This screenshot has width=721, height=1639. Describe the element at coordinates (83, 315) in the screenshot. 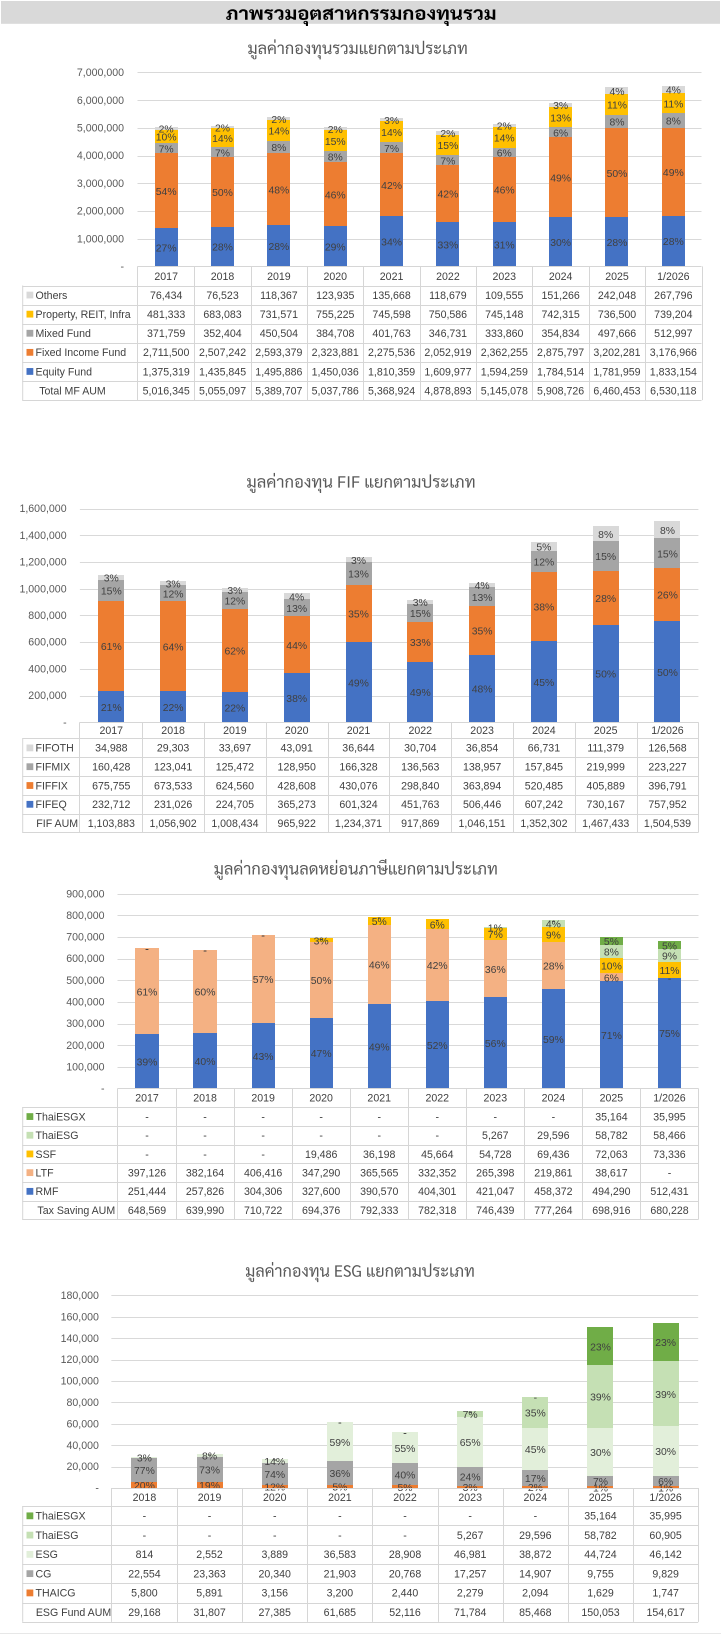

I see `svg-text: Property, REIT, Infra` at that location.